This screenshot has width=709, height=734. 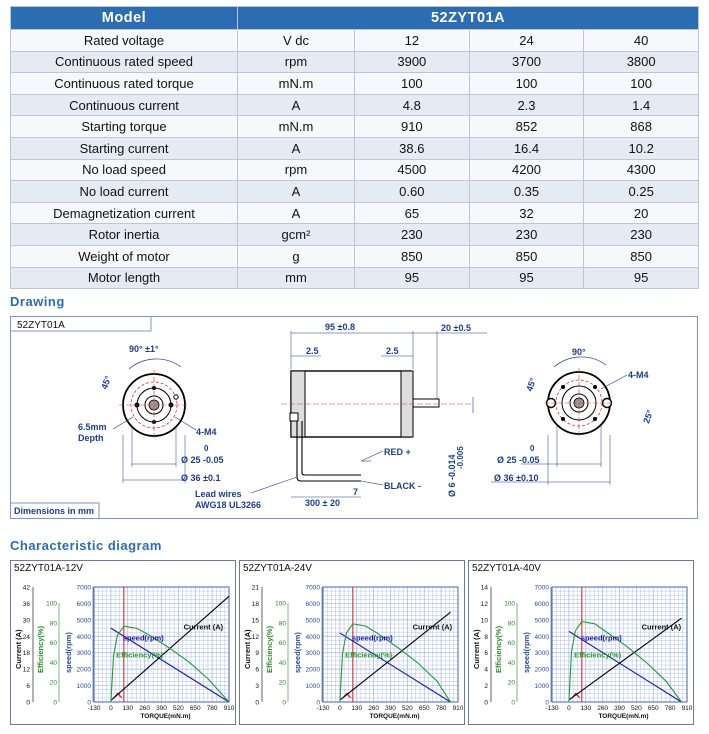 I want to click on spec-param: No load current, so click(x=124, y=191).